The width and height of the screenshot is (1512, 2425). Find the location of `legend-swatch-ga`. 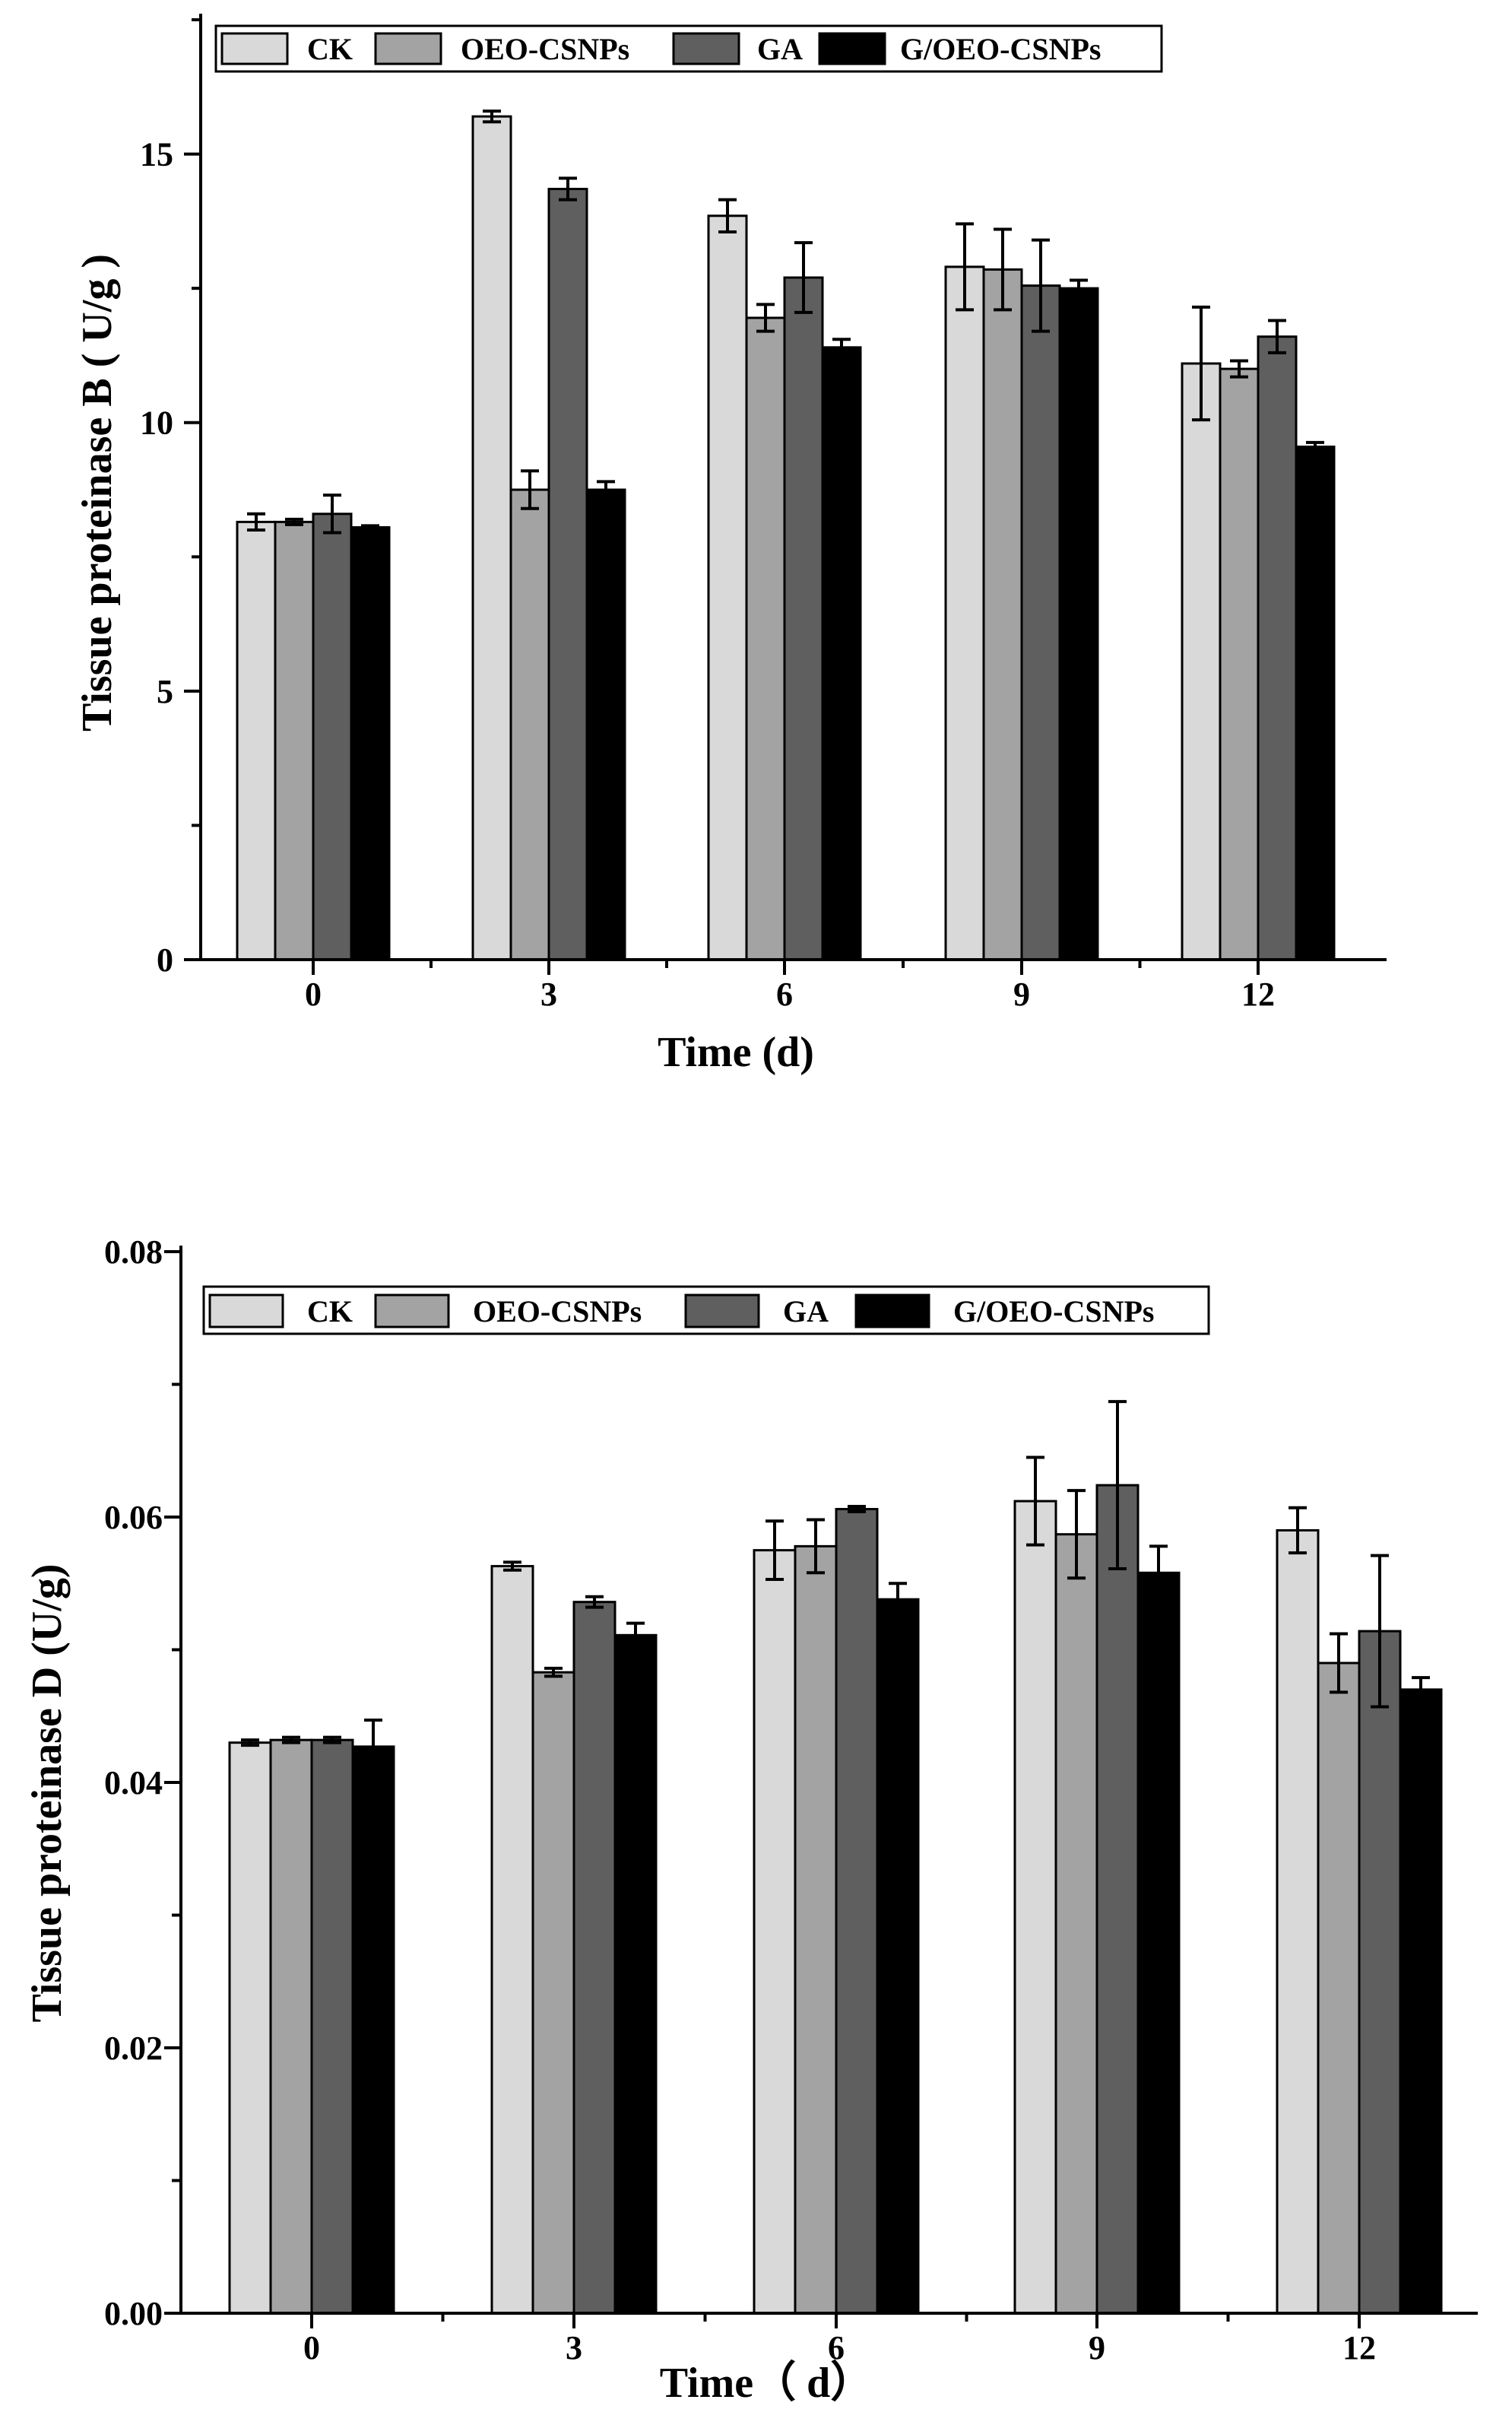

legend-swatch-ga is located at coordinates (722, 1310).